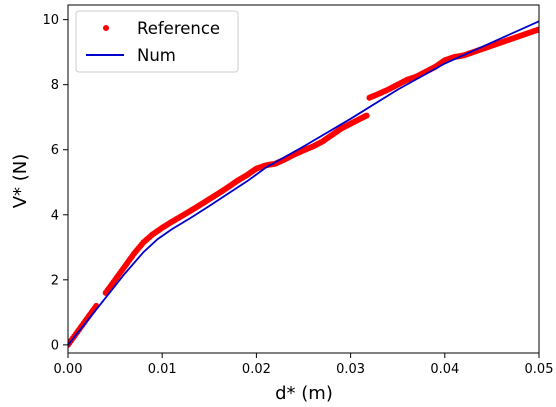 This screenshot has height=407, width=556. What do you see at coordinates (256, 369) in the screenshot?
I see `x-tick-label: 0.02` at bounding box center [256, 369].